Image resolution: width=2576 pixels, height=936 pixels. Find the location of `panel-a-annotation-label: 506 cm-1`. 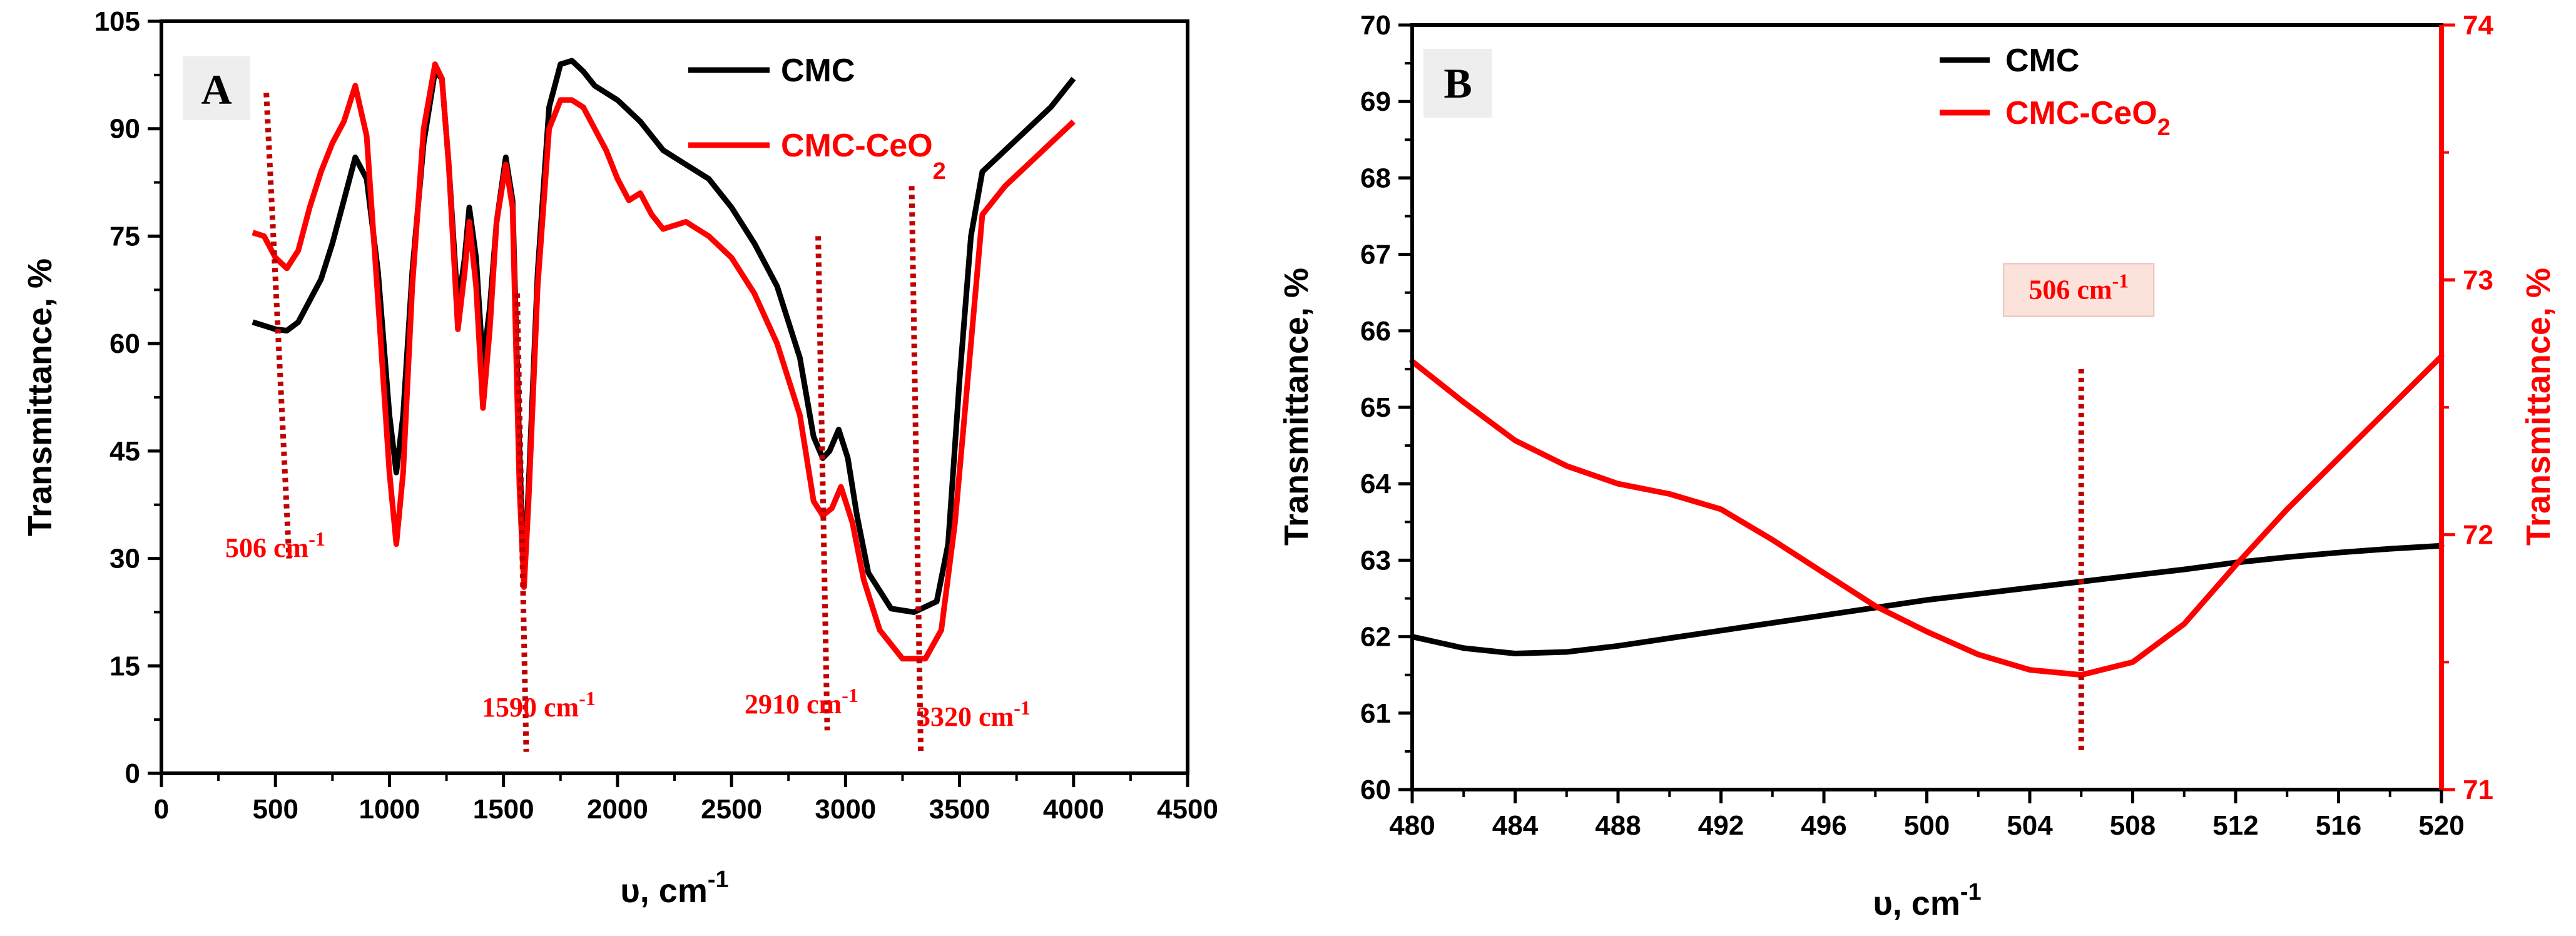

panel-a-annotation-label: 506 cm-1 is located at coordinates (275, 545).